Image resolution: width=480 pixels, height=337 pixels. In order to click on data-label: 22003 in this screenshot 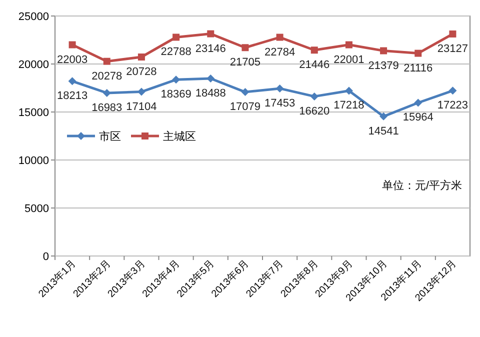, I will do `click(72, 60)`.